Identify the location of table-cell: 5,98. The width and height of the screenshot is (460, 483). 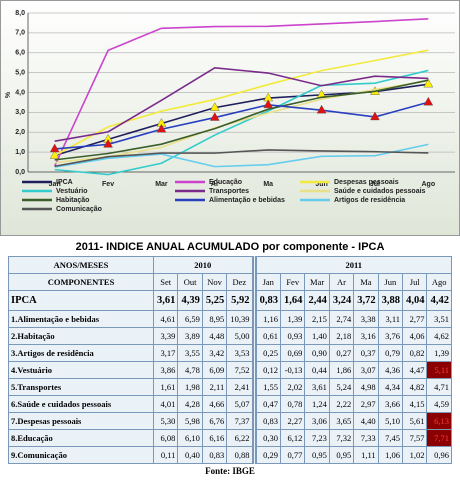
(190, 421).